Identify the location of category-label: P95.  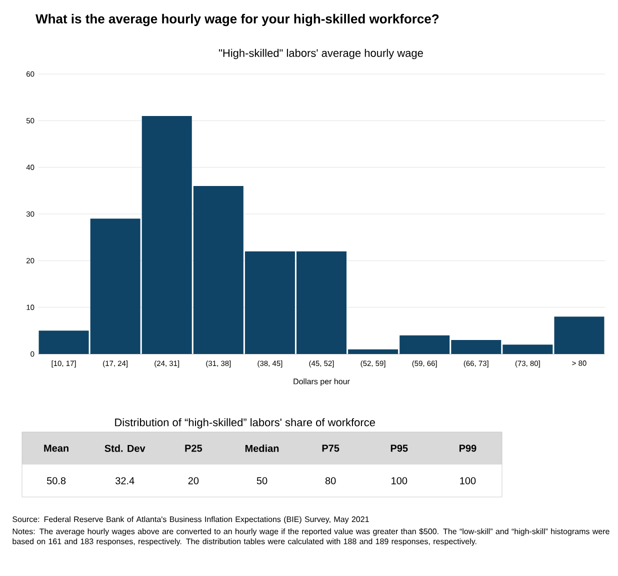
(399, 448).